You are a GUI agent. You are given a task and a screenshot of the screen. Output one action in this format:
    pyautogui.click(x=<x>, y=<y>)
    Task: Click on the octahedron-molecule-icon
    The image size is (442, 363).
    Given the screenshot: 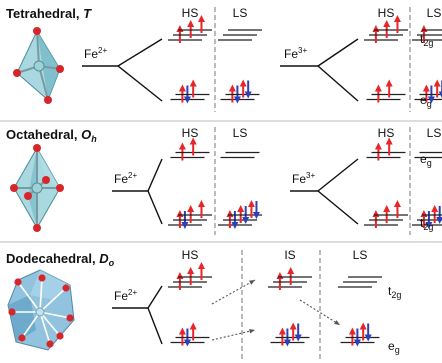 What is the action you would take?
    pyautogui.click(x=37, y=188)
    